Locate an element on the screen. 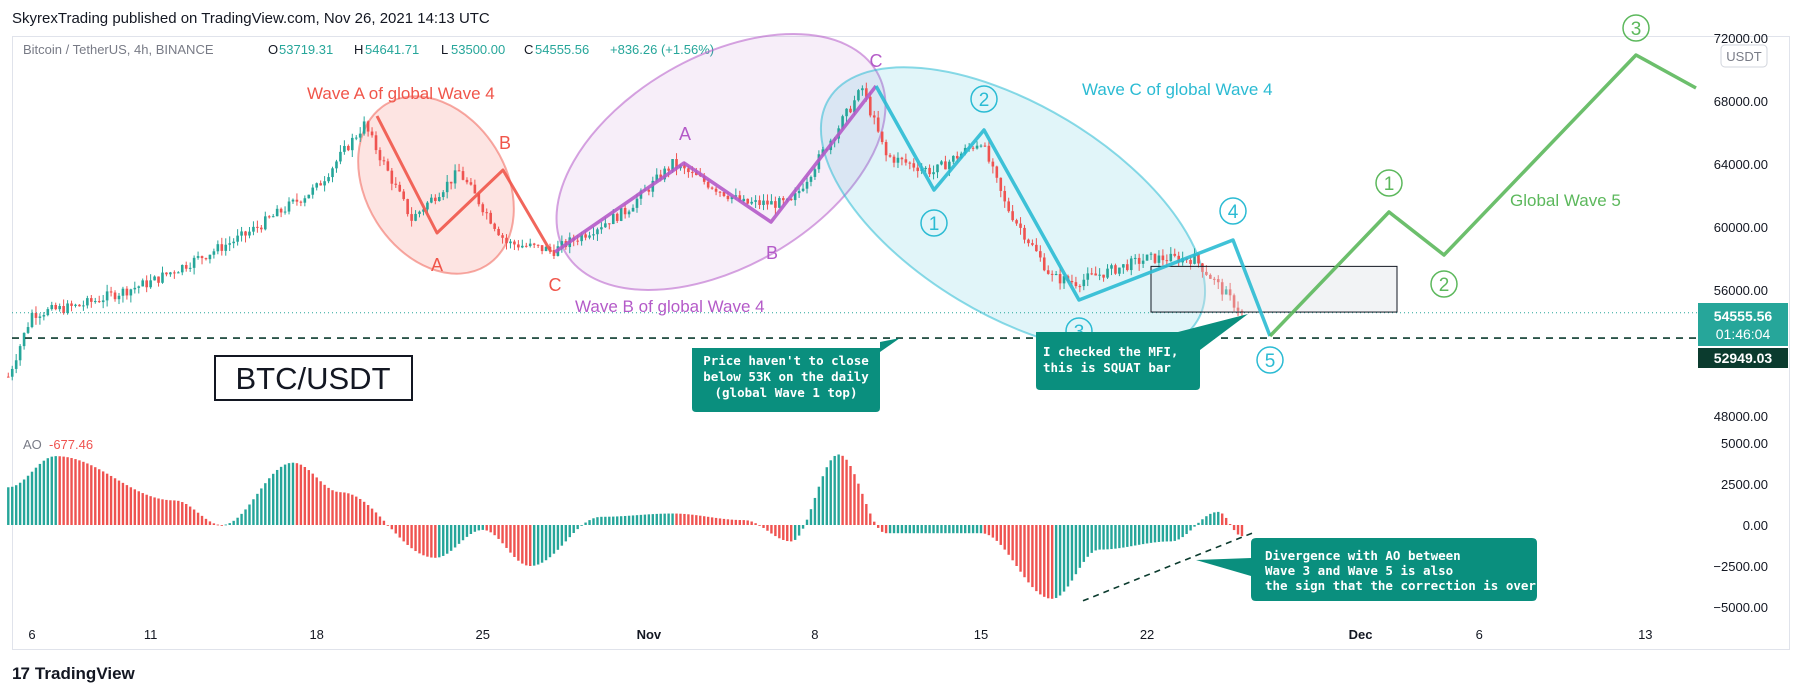  tradingview-logo: 17 TradingView is located at coordinates (73, 674).